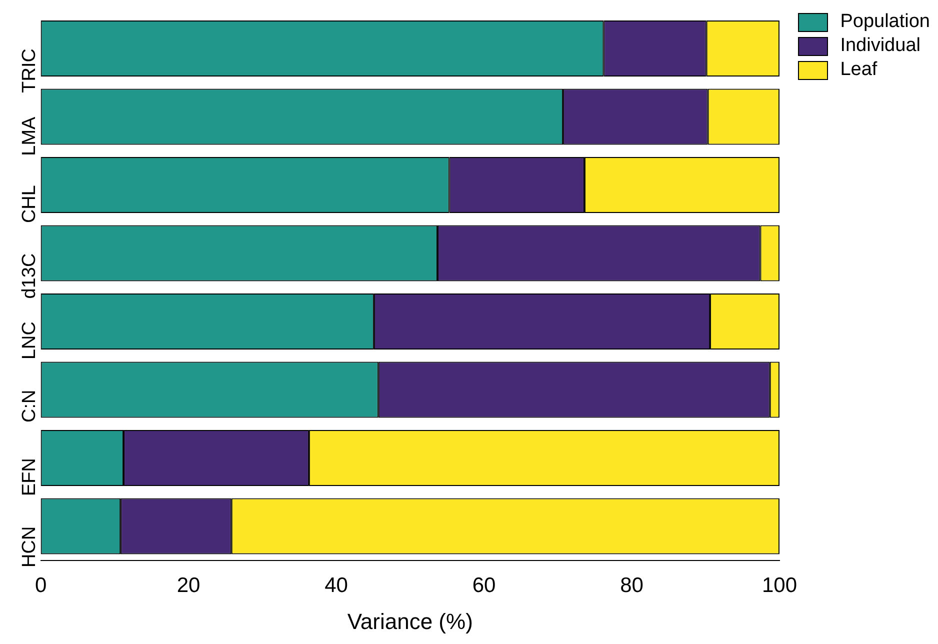  What do you see at coordinates (885, 22) in the screenshot?
I see `text: Population` at bounding box center [885, 22].